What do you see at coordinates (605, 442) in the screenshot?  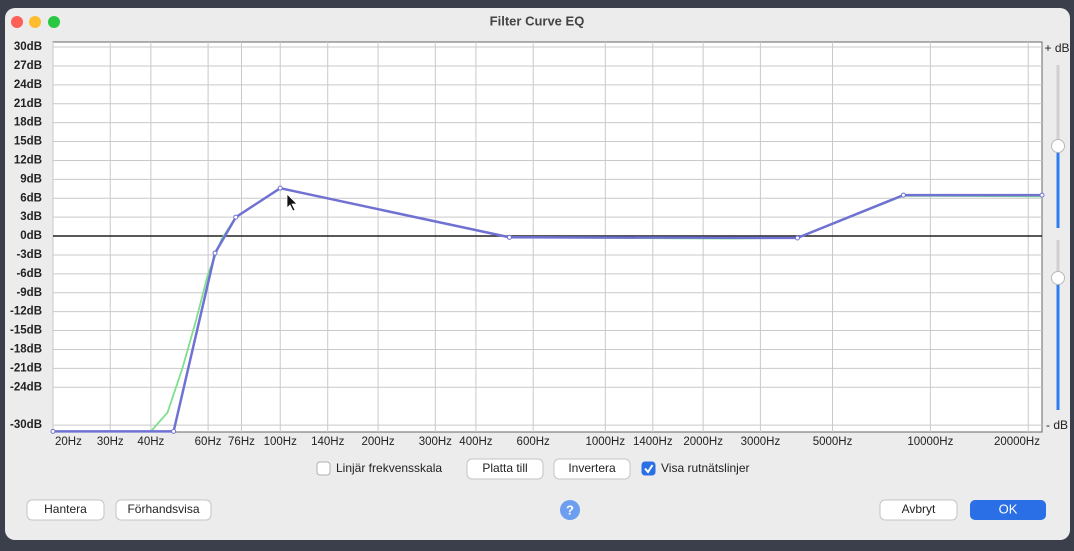 I see `x-tick-label: 1000Hz` at bounding box center [605, 442].